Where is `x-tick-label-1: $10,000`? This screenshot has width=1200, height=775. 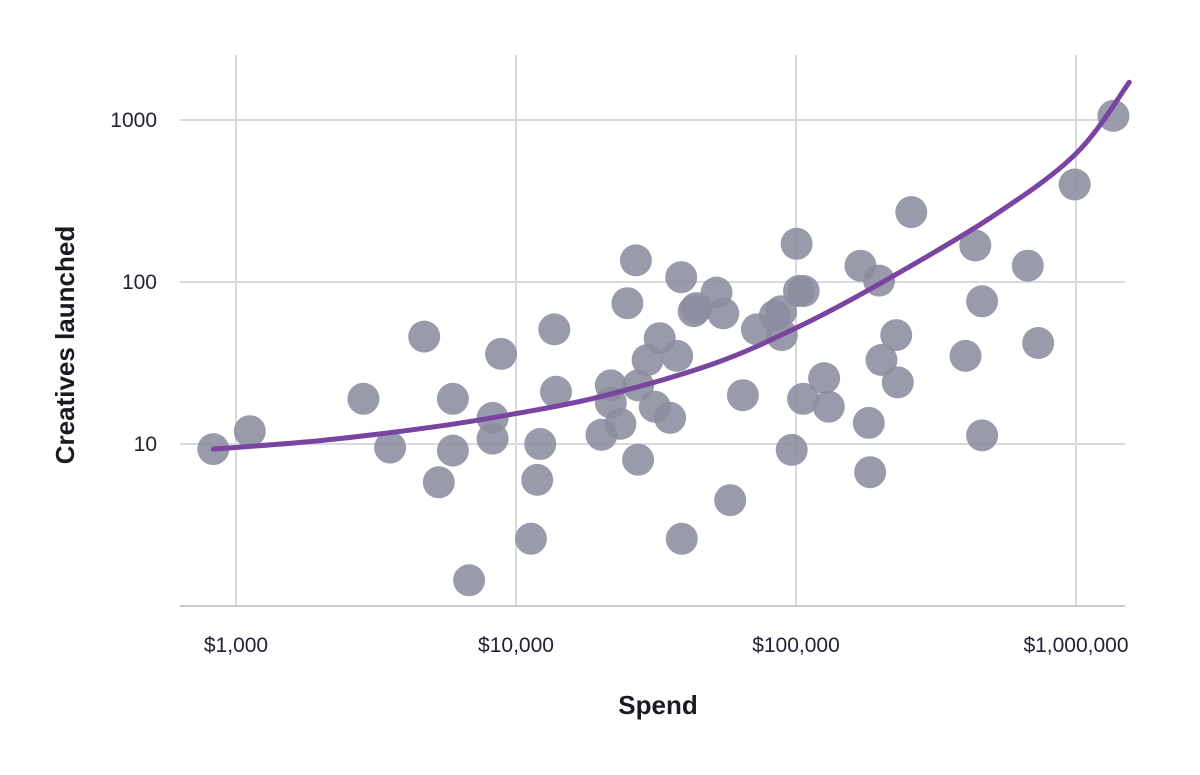
x-tick-label-1: $10,000 is located at coordinates (516, 645).